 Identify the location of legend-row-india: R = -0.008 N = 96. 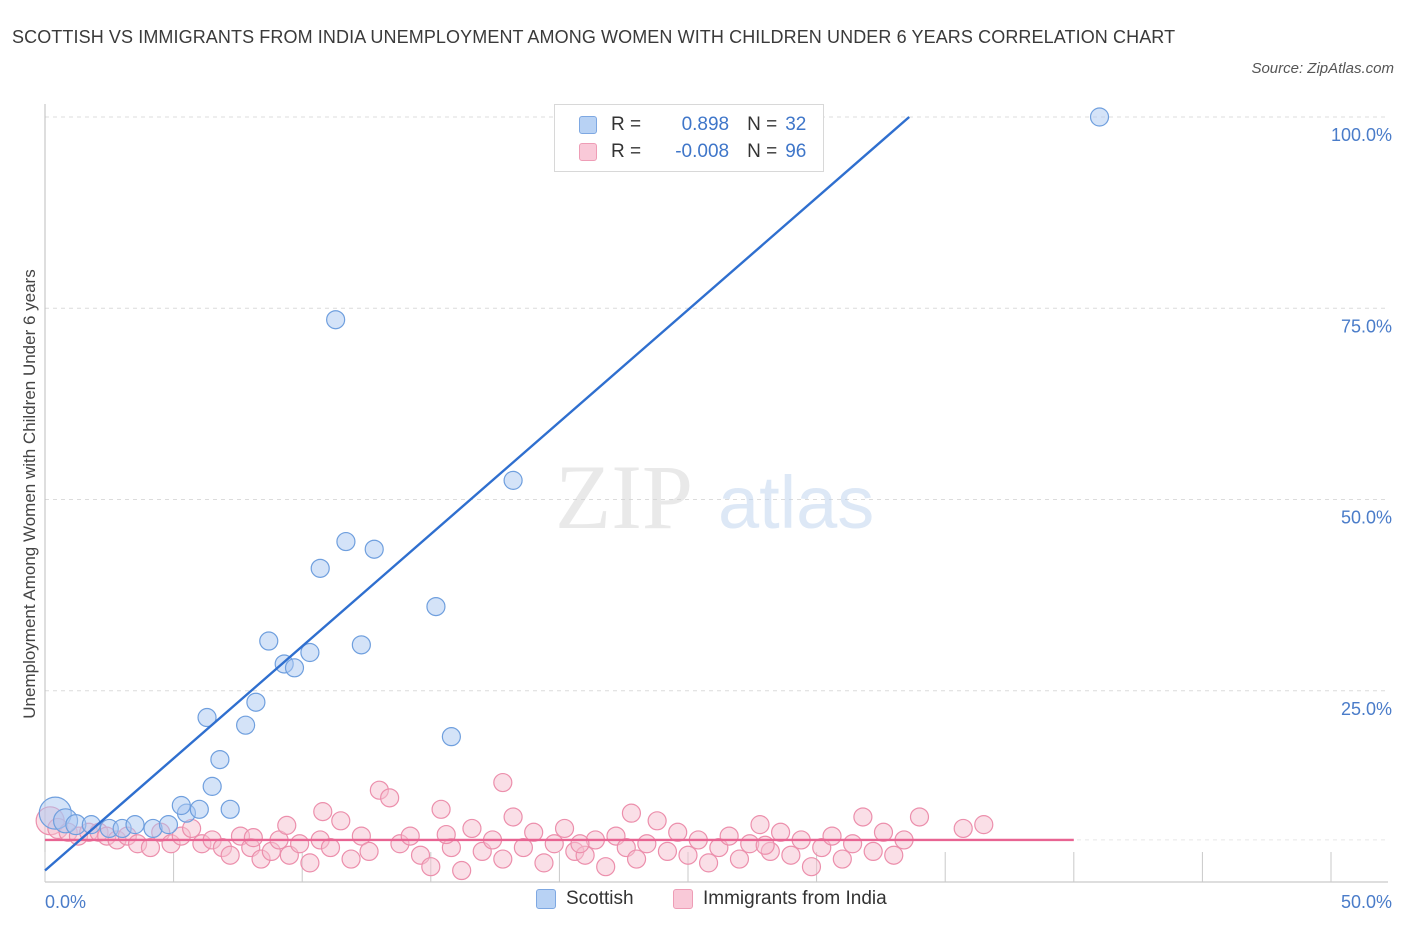
(692, 152).